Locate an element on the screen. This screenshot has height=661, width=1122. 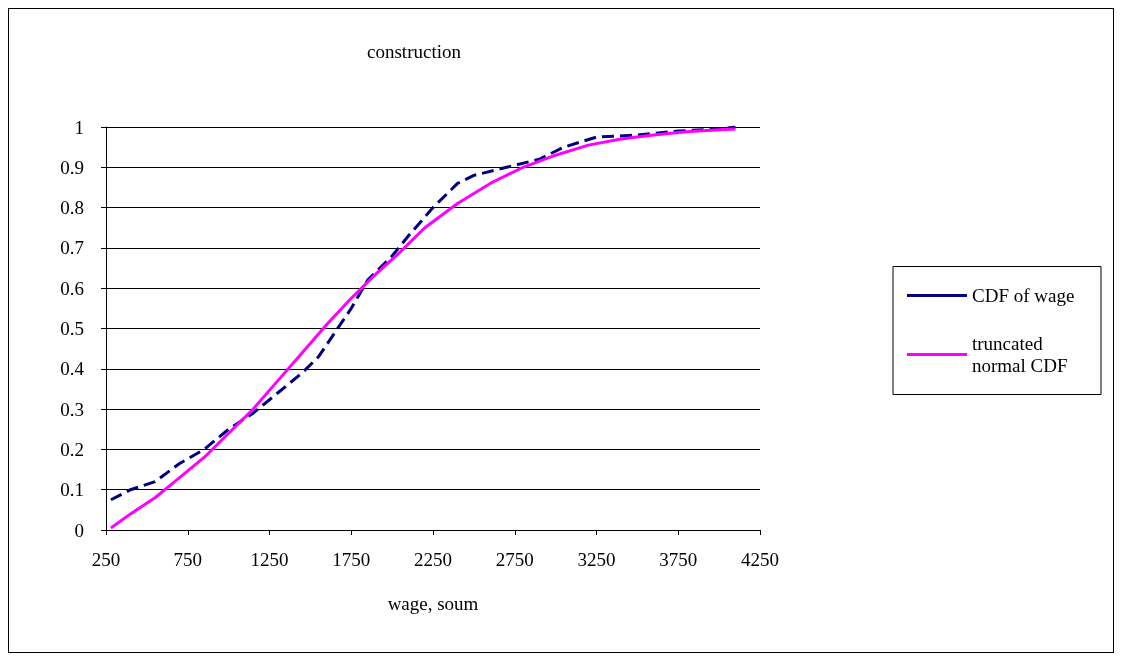
x-tick-label: 3250 is located at coordinates (596, 559).